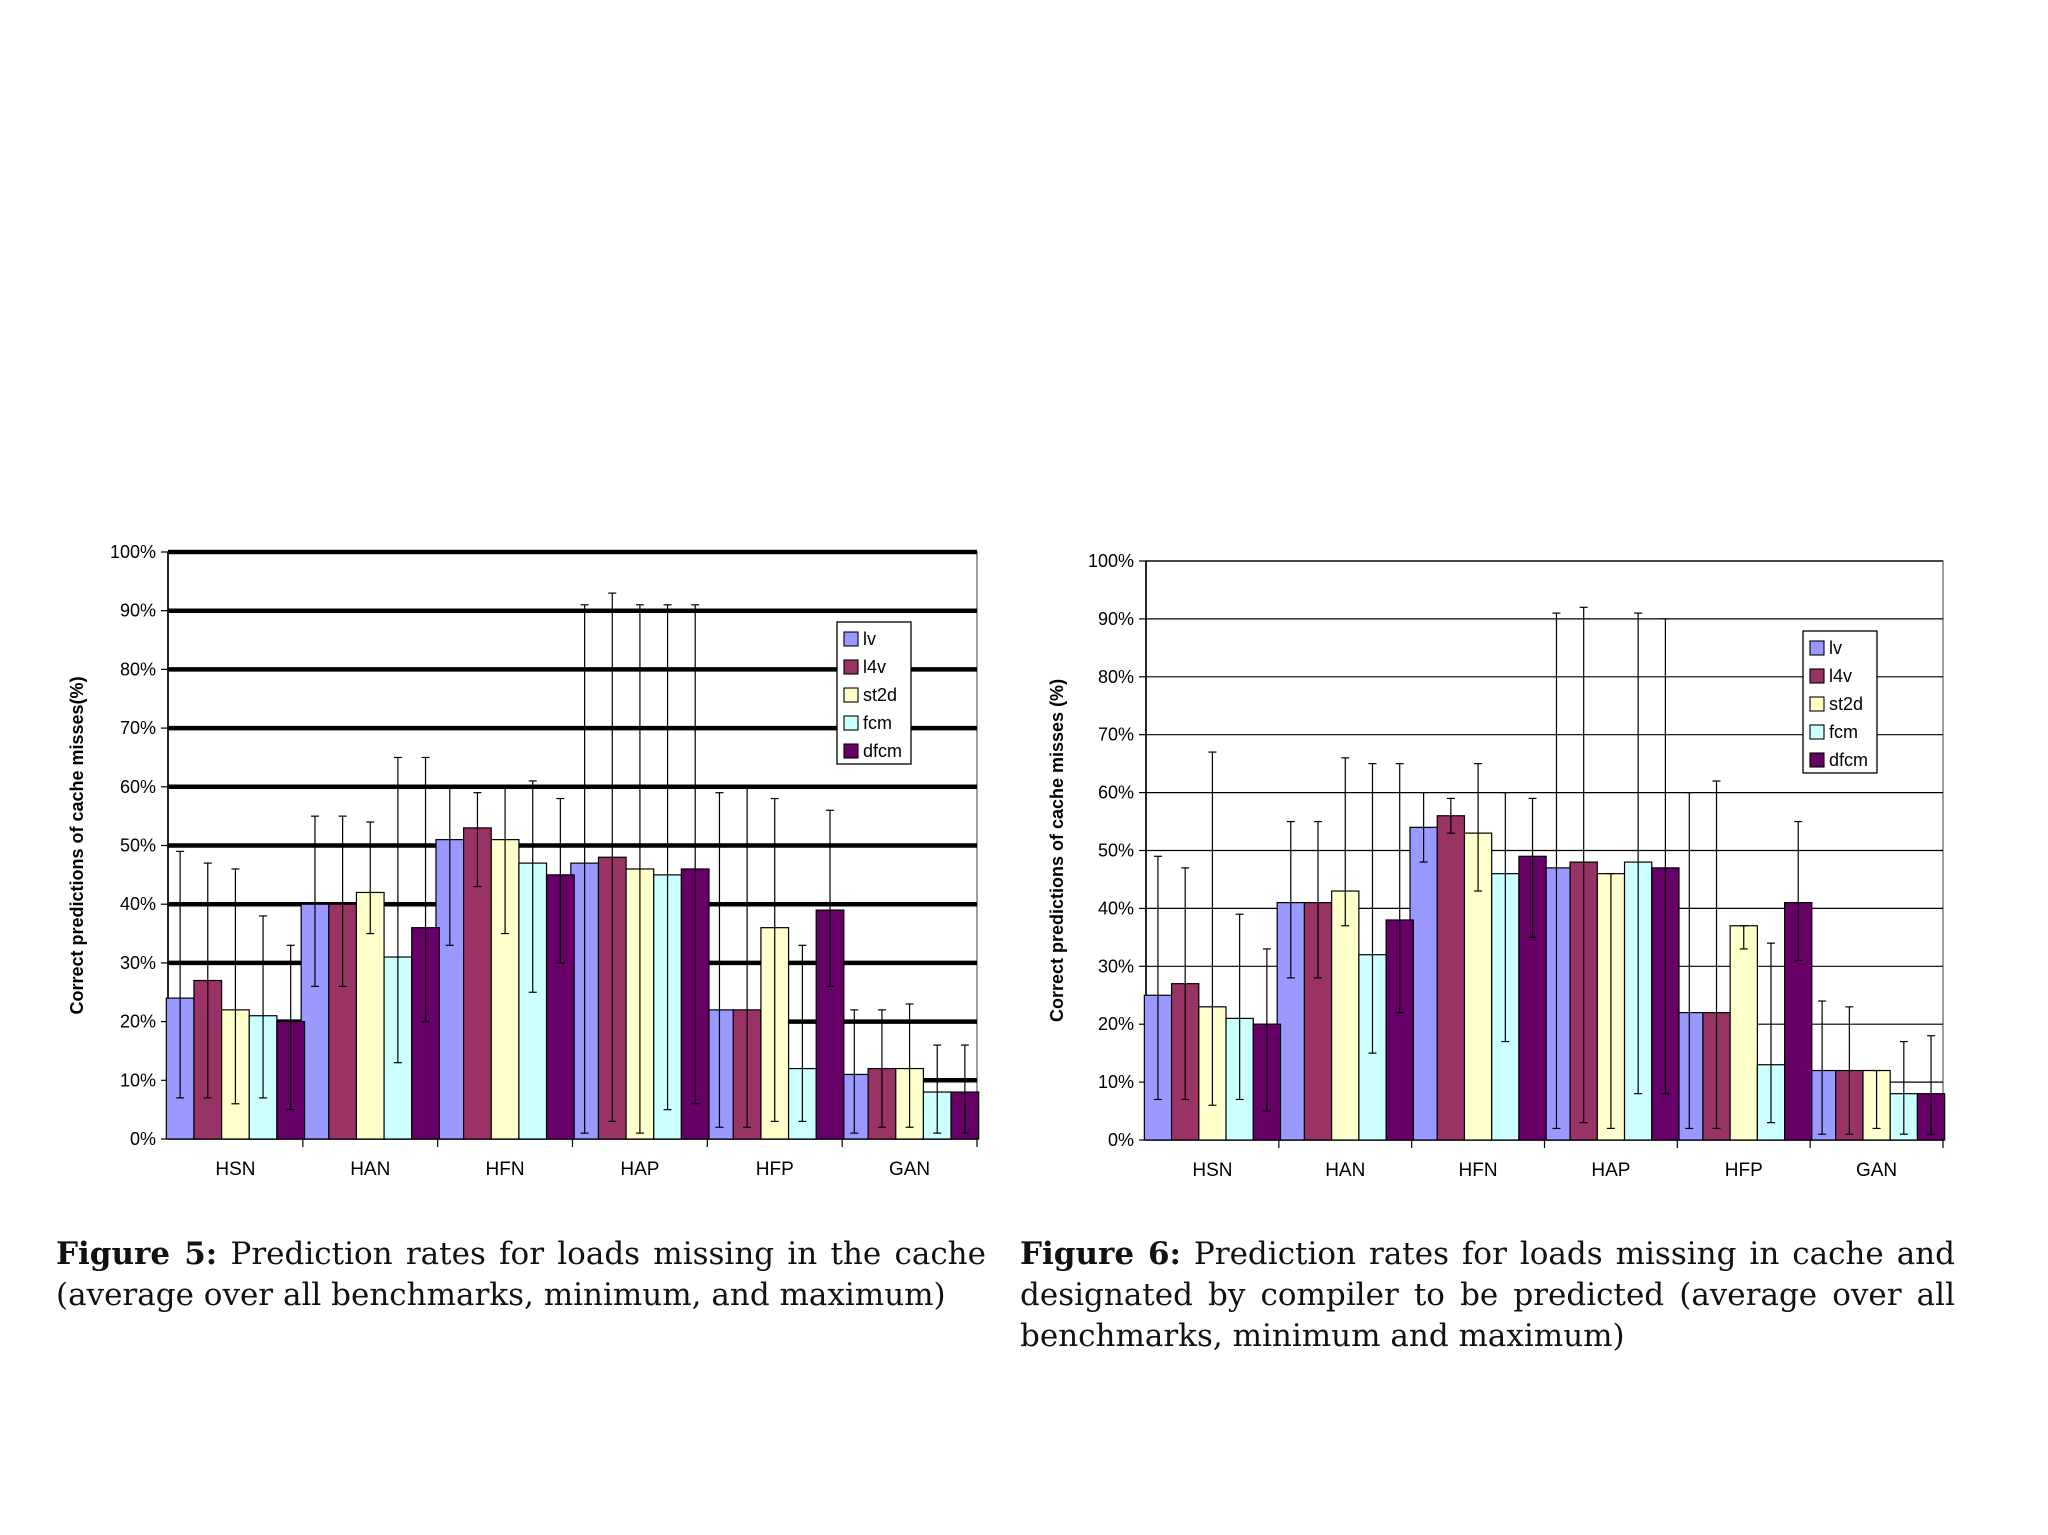 This screenshot has width=2048, height=1535. I want to click on bar-st2d-hfp, so click(1743, 1033).